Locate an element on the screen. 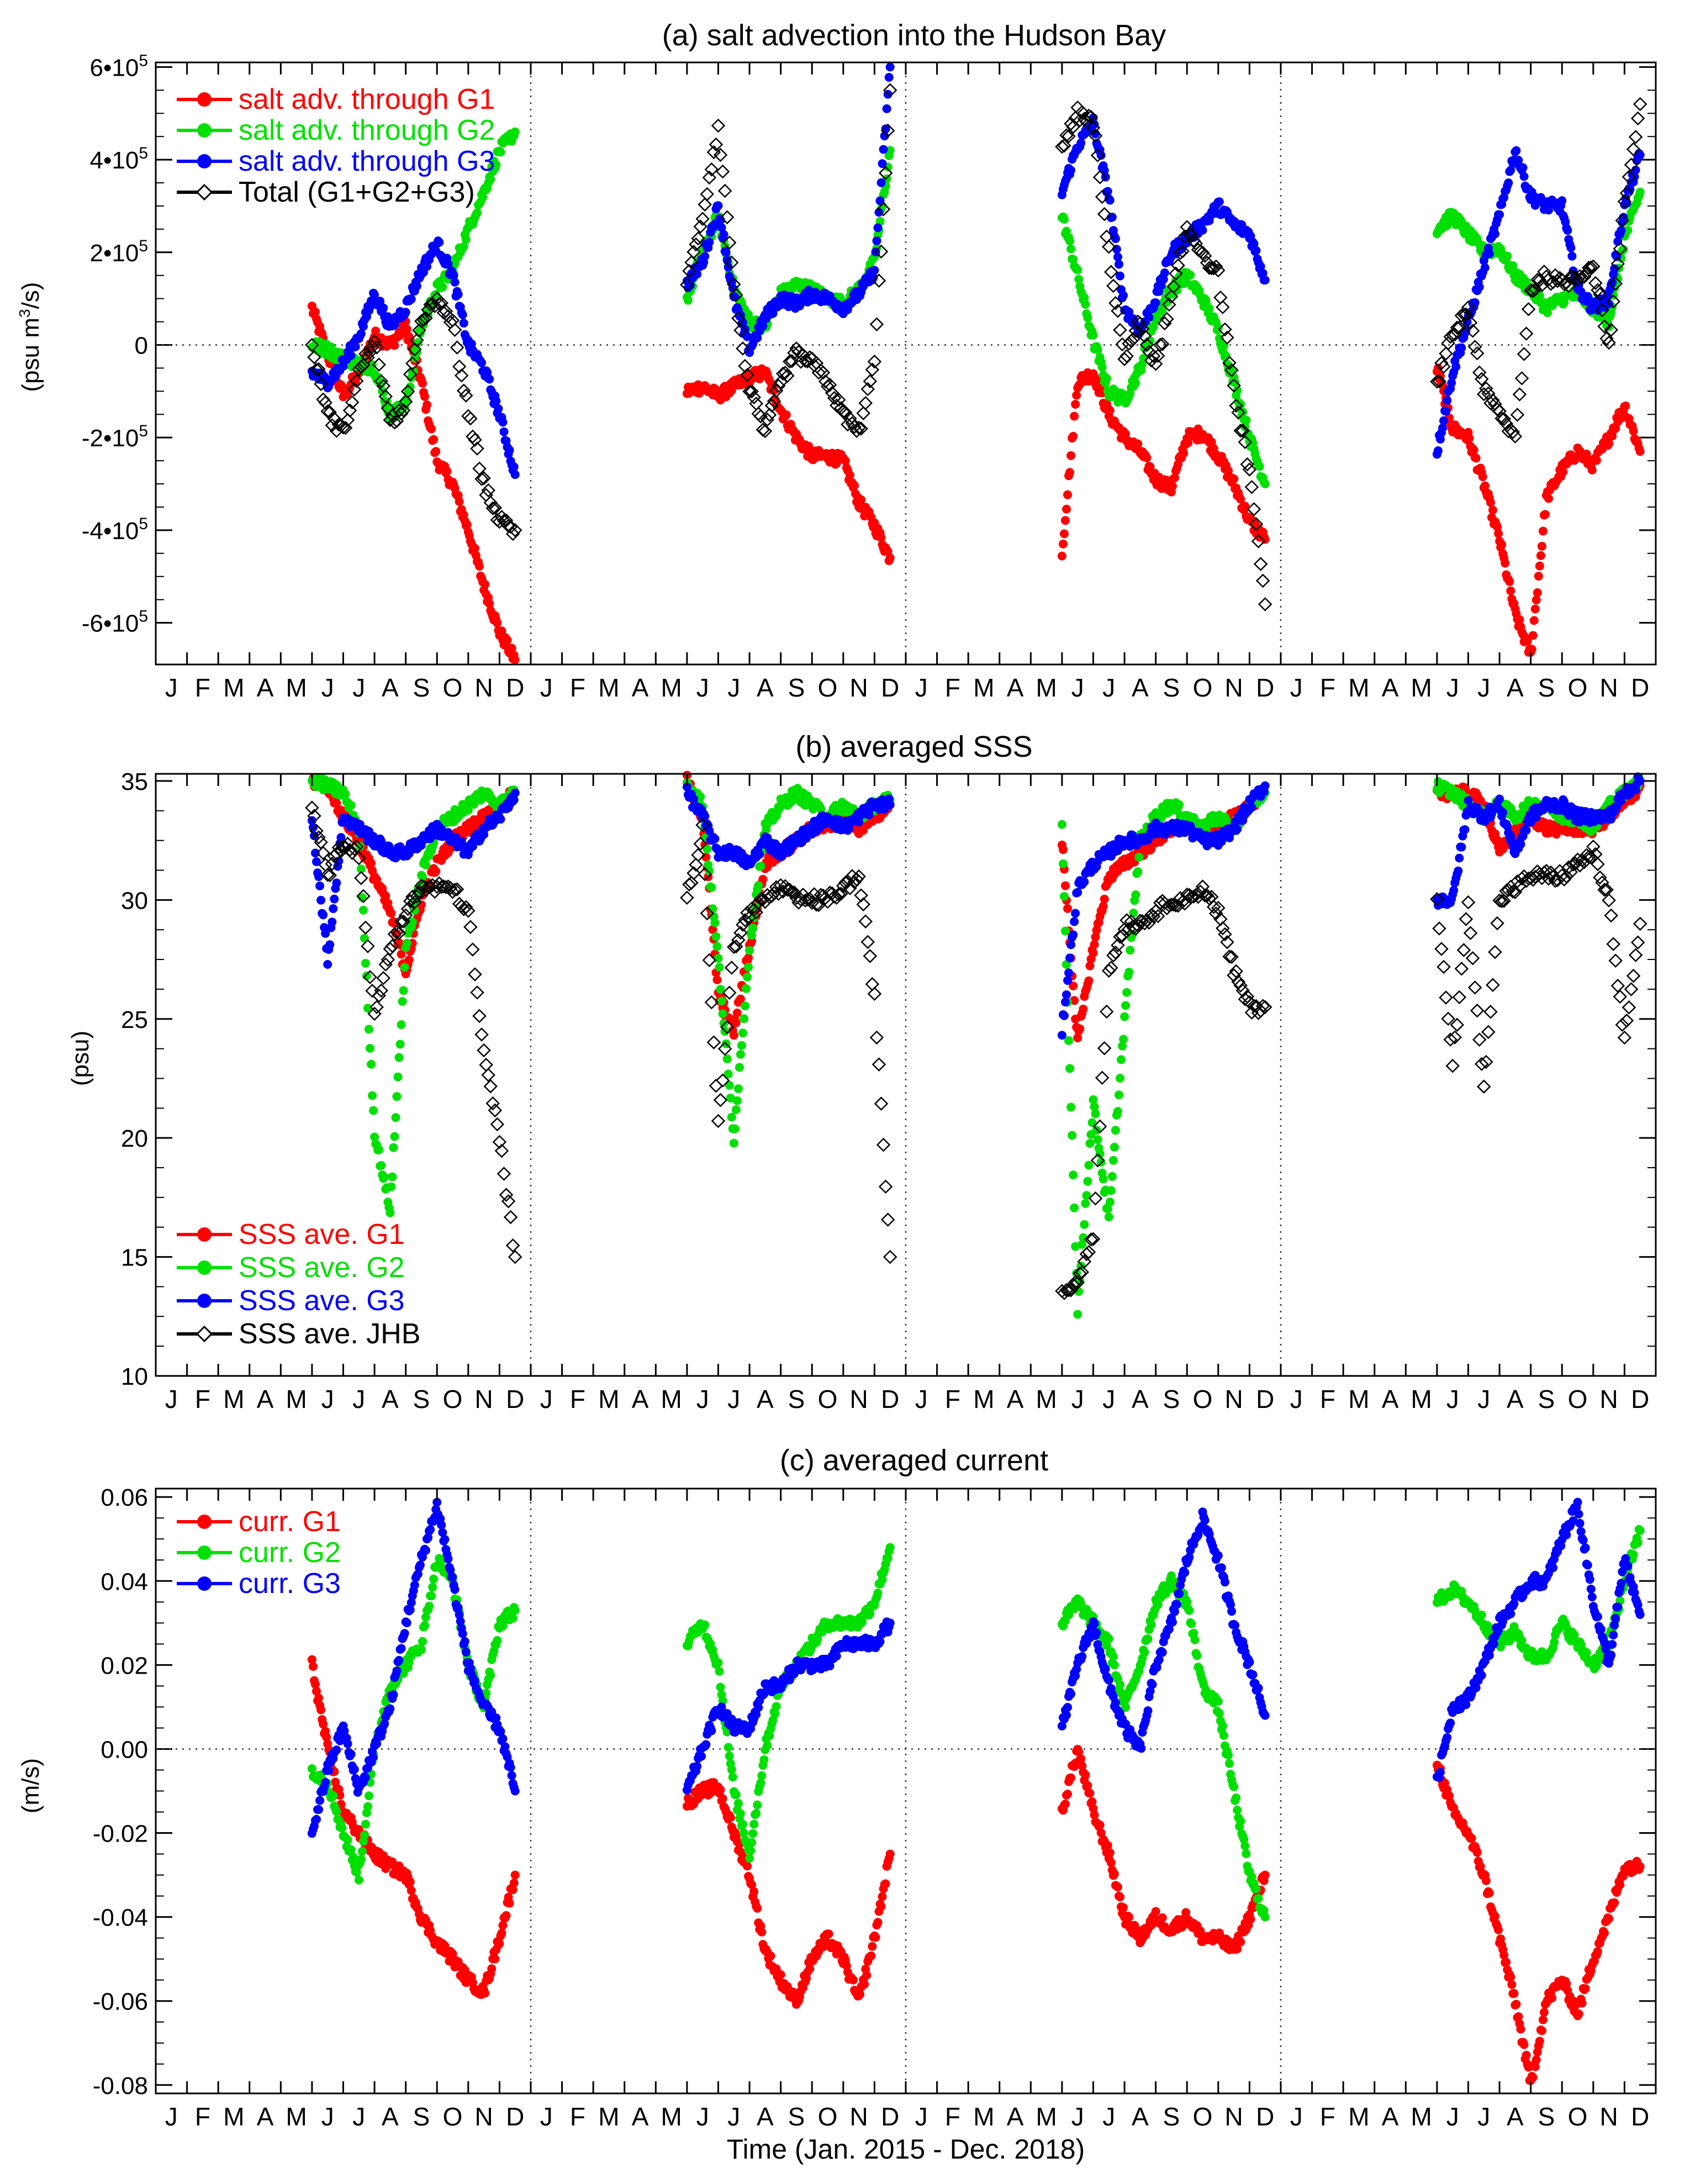  month-label: N is located at coordinates (1609, 687).